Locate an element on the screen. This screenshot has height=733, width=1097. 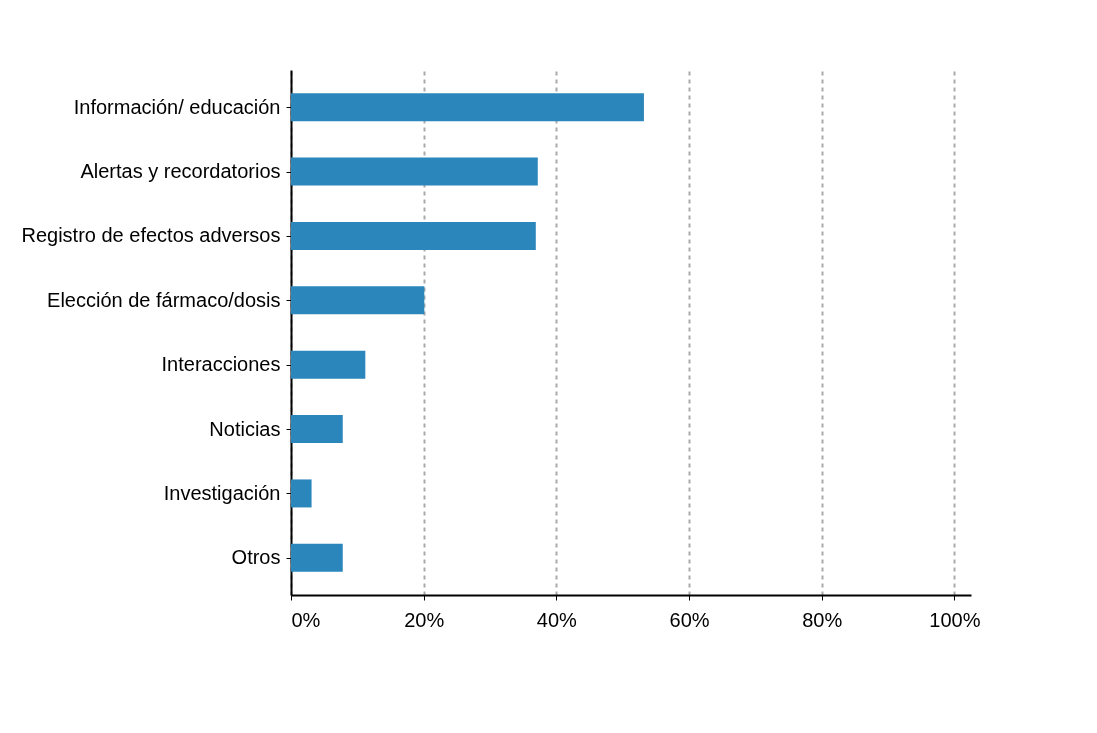
y-tick-label: Investigación is located at coordinates (222, 492).